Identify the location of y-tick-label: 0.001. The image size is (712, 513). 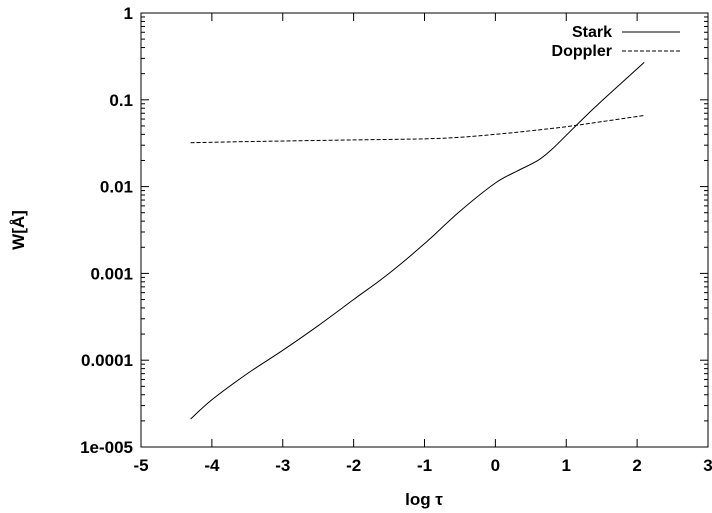
(111, 273).